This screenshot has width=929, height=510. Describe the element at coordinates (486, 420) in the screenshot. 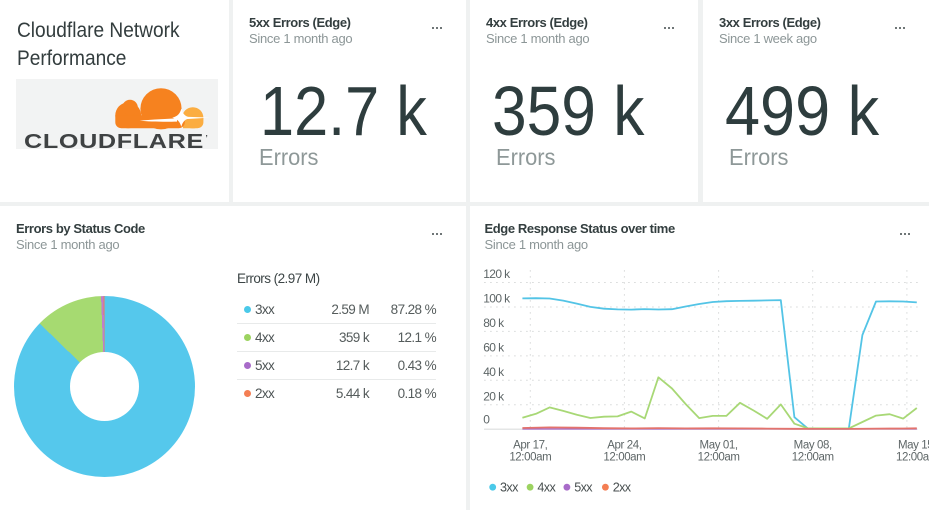

I see `svg-text: 0` at that location.